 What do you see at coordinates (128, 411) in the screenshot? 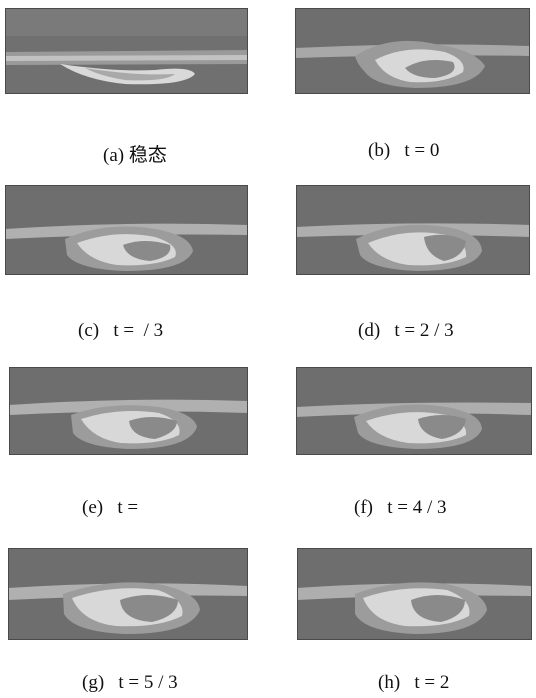
I see `panel-e-contour-image` at bounding box center [128, 411].